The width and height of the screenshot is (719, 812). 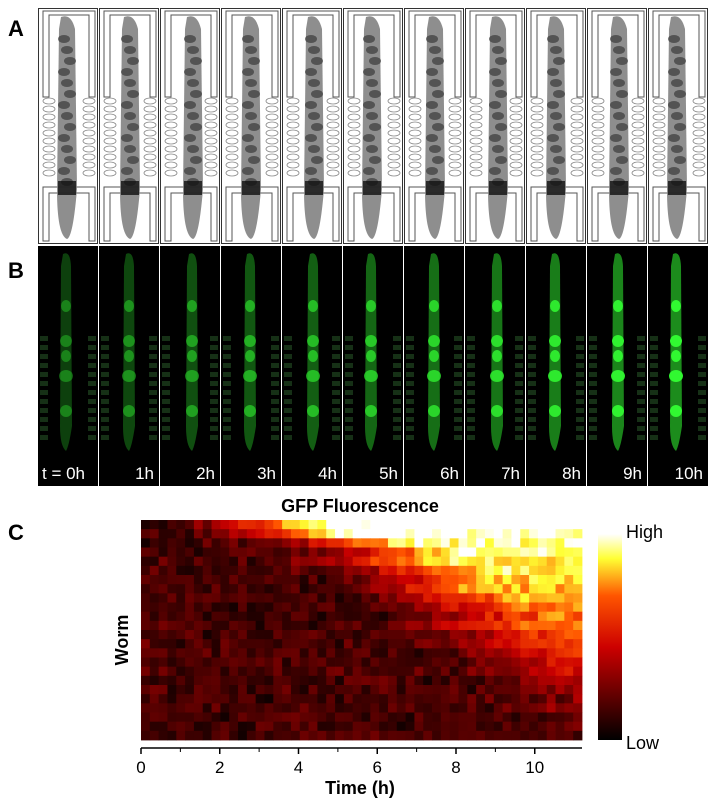 I want to click on time-label: 10h, so click(x=688, y=473).